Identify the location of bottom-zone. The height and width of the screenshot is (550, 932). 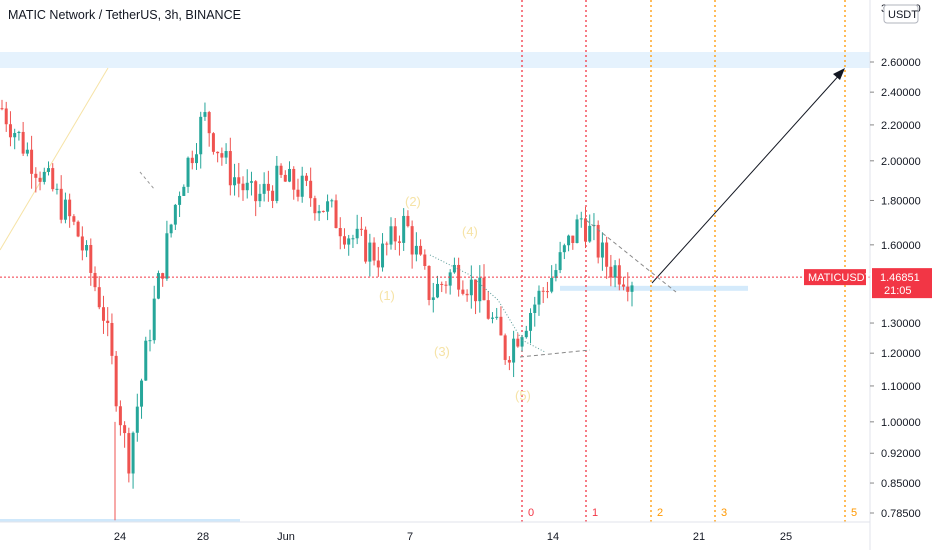
(120, 520).